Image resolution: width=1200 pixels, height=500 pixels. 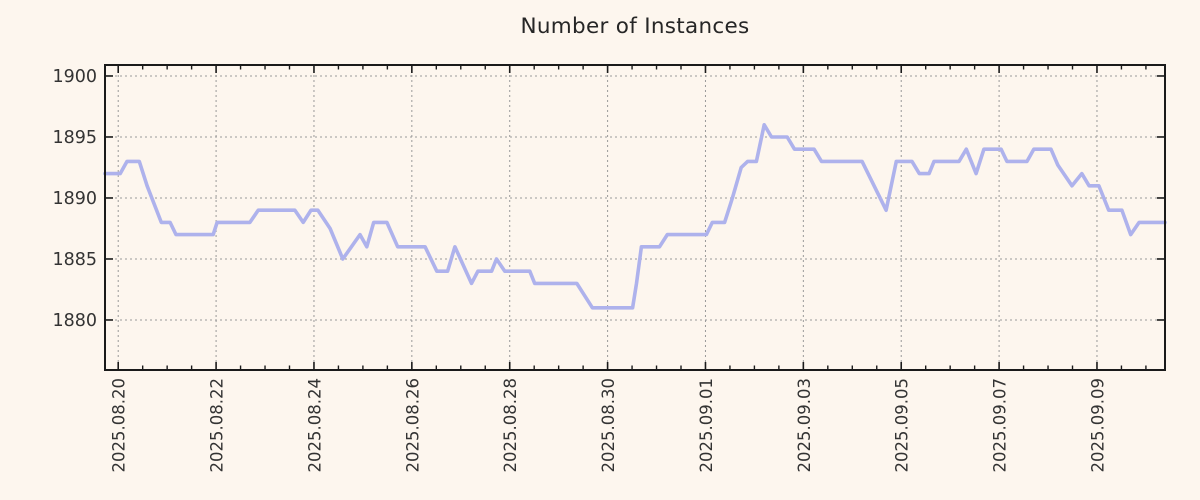 I want to click on y-tick-label: 1885, so click(x=74, y=260).